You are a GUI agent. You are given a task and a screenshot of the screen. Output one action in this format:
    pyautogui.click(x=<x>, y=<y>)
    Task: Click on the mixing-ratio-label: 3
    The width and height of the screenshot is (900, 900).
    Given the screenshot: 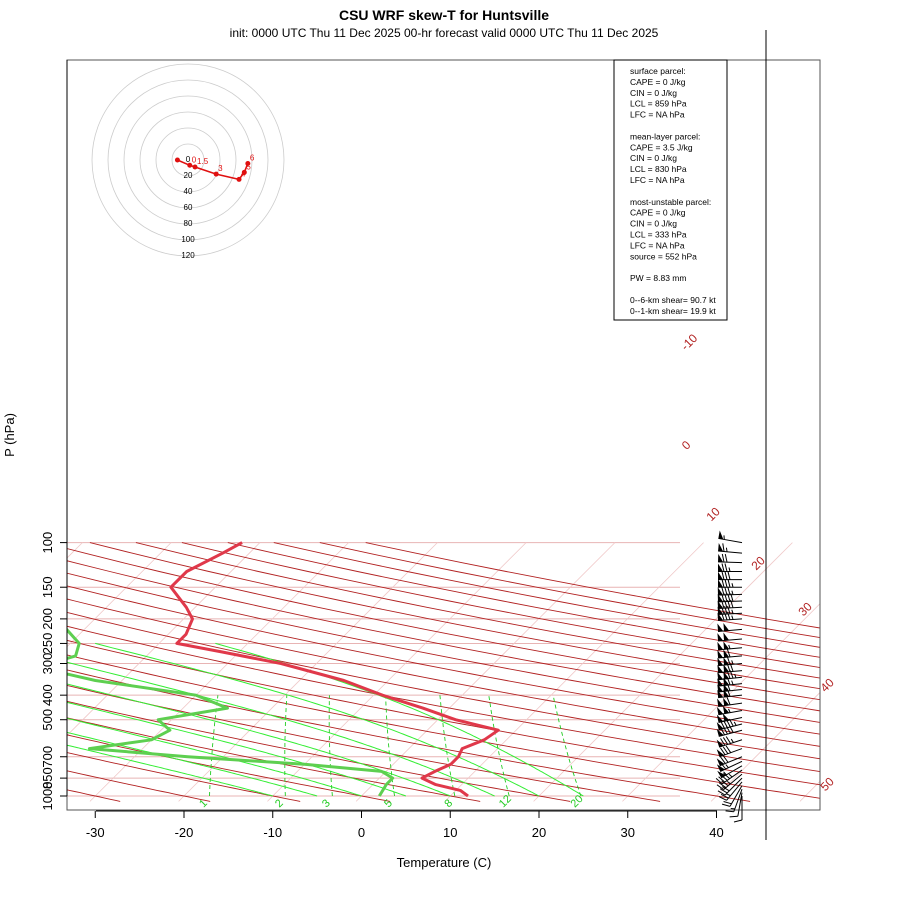 What is the action you would take?
    pyautogui.click(x=326, y=803)
    